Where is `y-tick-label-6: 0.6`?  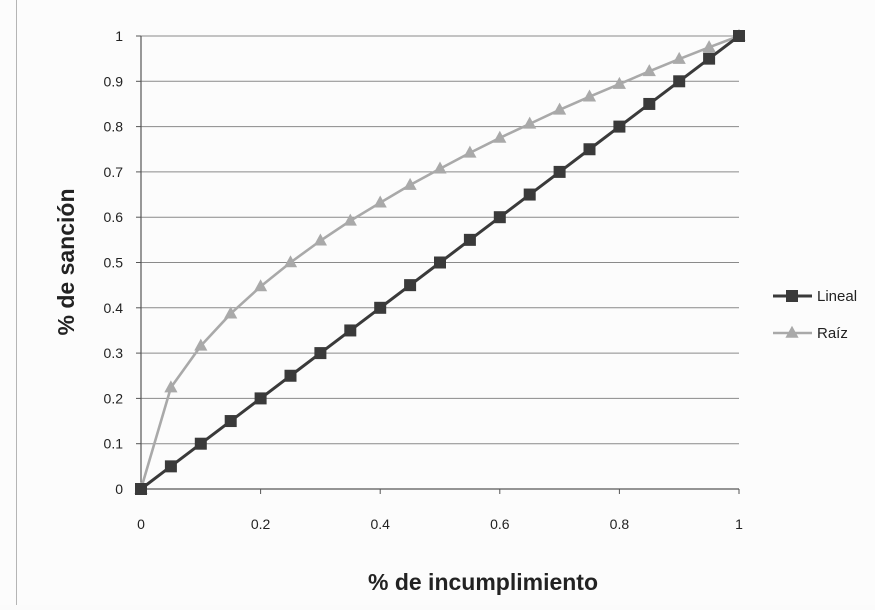 y-tick-label-6: 0.6 is located at coordinates (114, 217).